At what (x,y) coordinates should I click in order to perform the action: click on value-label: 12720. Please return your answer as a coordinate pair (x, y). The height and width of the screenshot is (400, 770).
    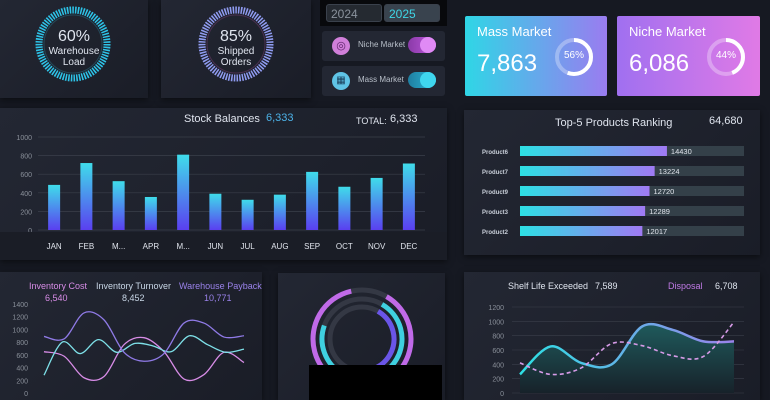
    Looking at the image, I should click on (664, 191).